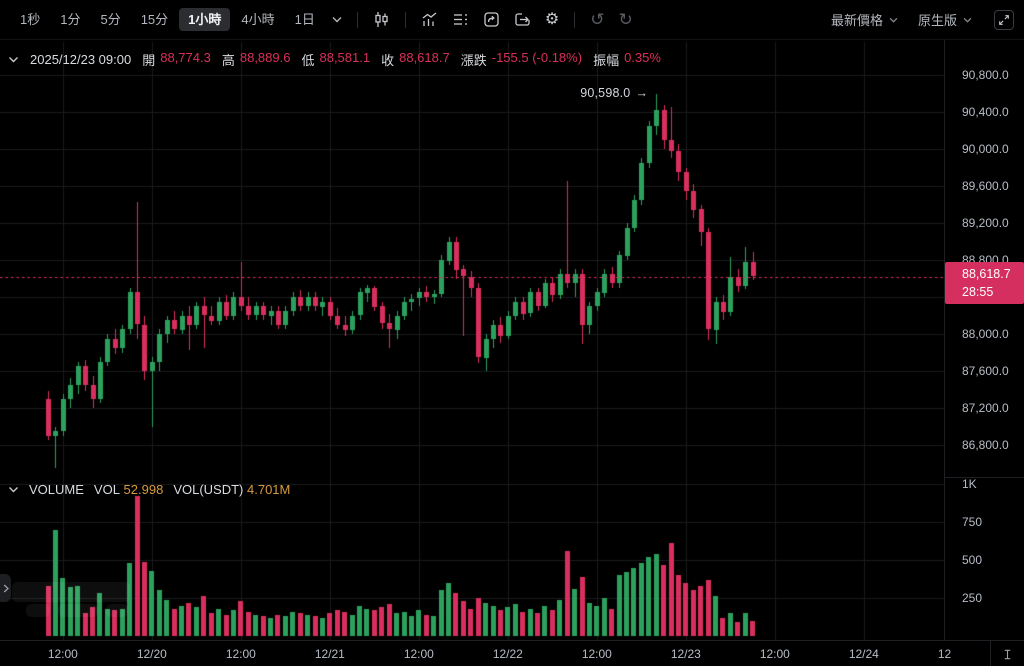 The height and width of the screenshot is (666, 1024). I want to click on interval-button-1秒: 1秒, so click(30, 19).